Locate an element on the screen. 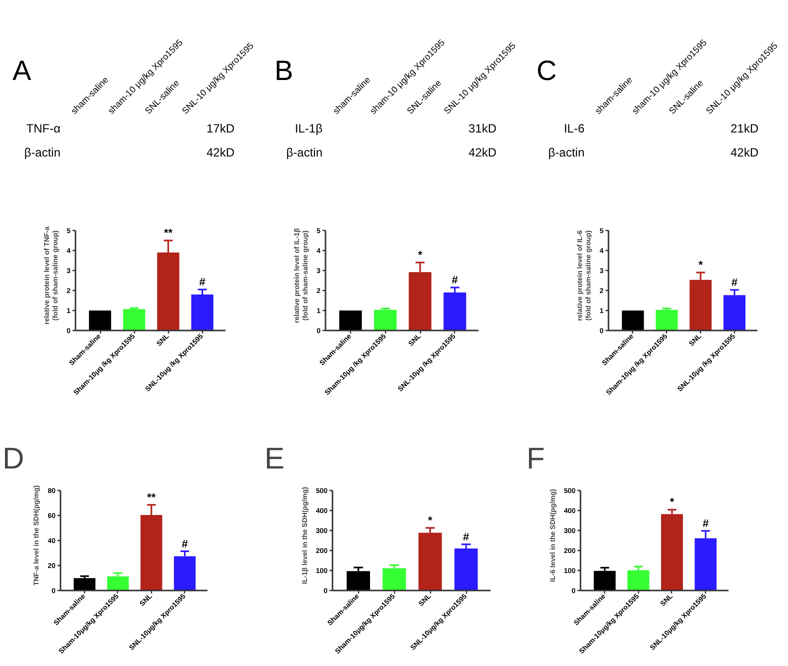 This screenshot has width=788, height=666. text: B is located at coordinates (284, 70).